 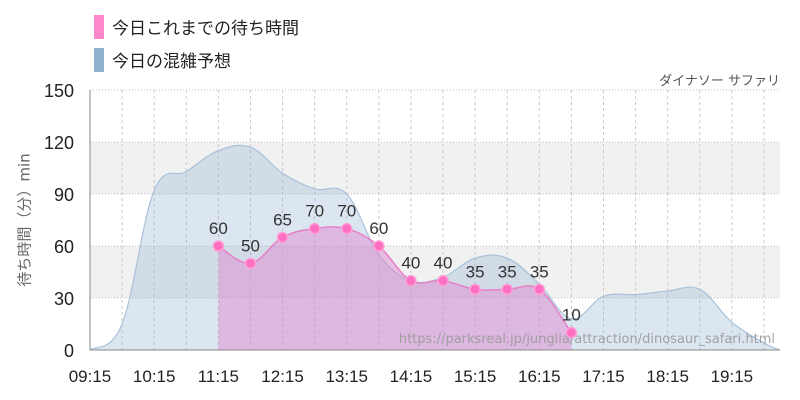 I want to click on x-tick-label: 10:15, so click(x=154, y=376).